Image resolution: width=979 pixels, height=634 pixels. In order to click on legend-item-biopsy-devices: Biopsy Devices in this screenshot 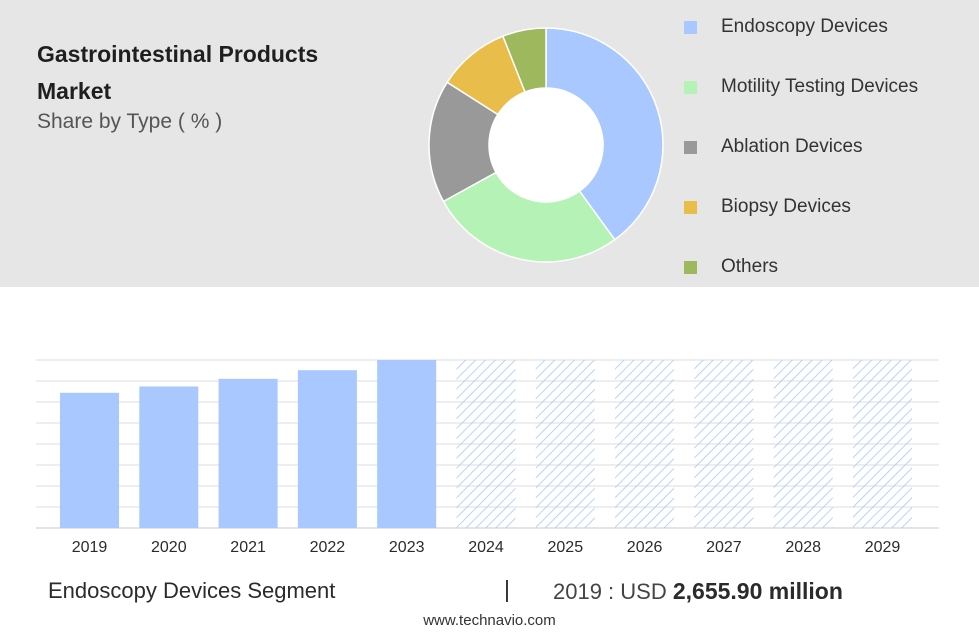, I will do `click(767, 207)`.